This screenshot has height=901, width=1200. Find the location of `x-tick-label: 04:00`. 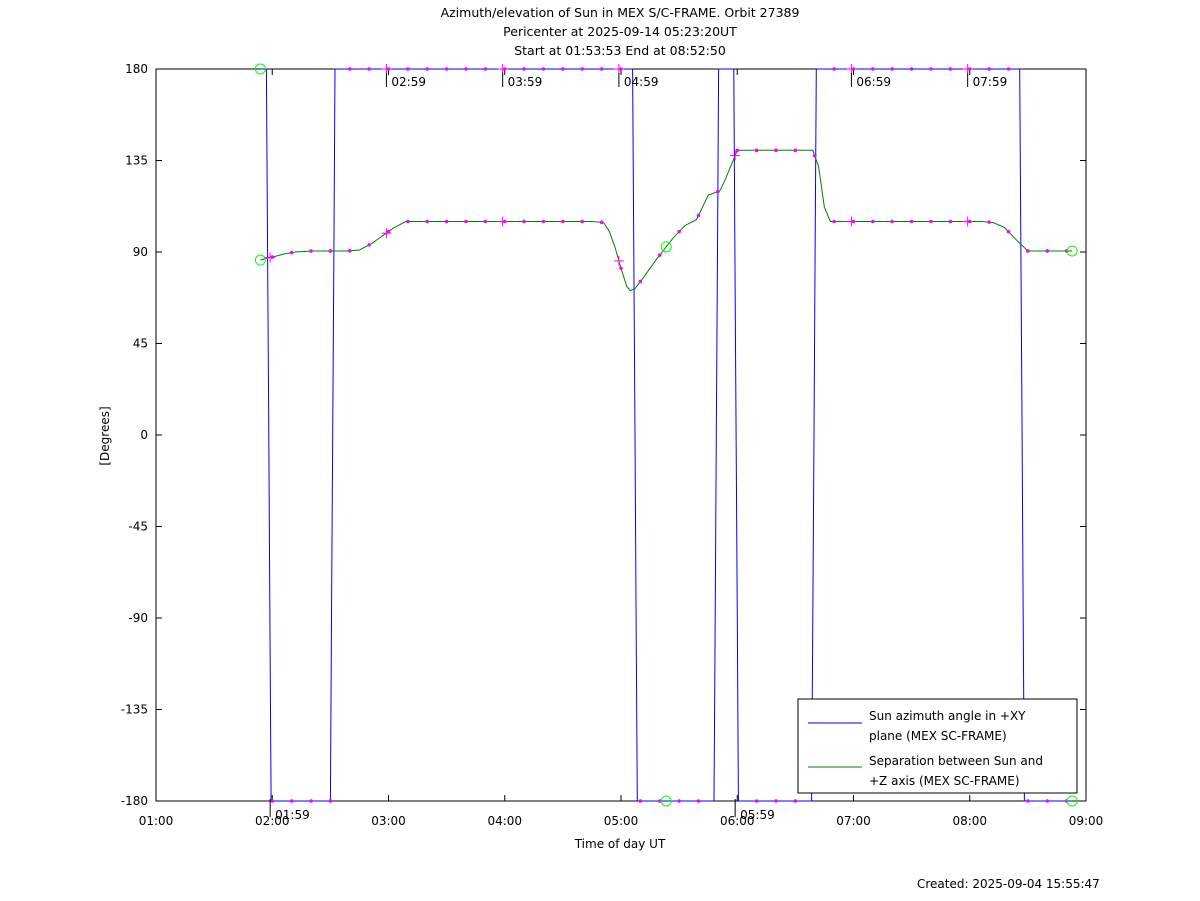

x-tick-label: 04:00 is located at coordinates (504, 821).